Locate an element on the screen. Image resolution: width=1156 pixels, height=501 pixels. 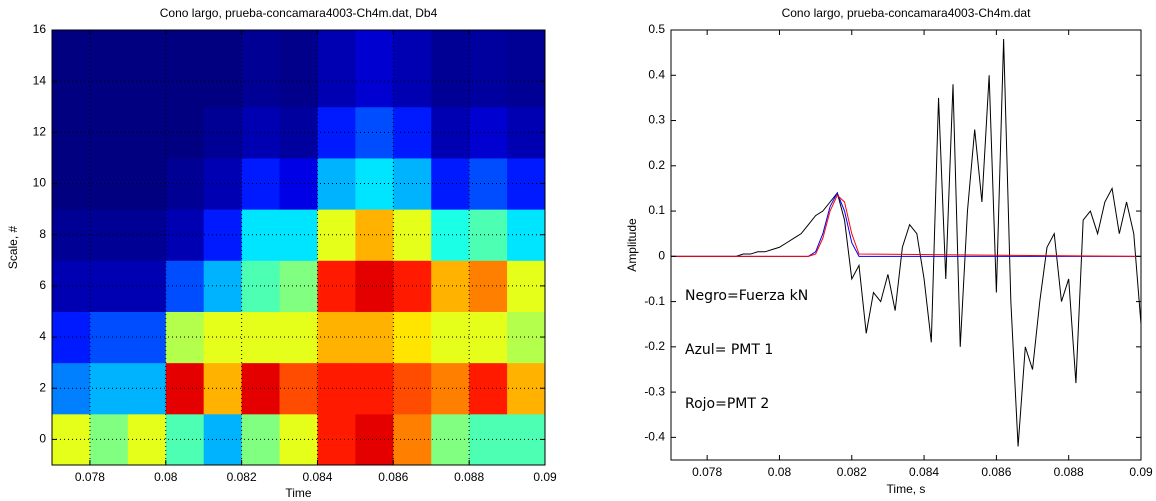
annotation: Rojo=PMT 2 is located at coordinates (727, 404).